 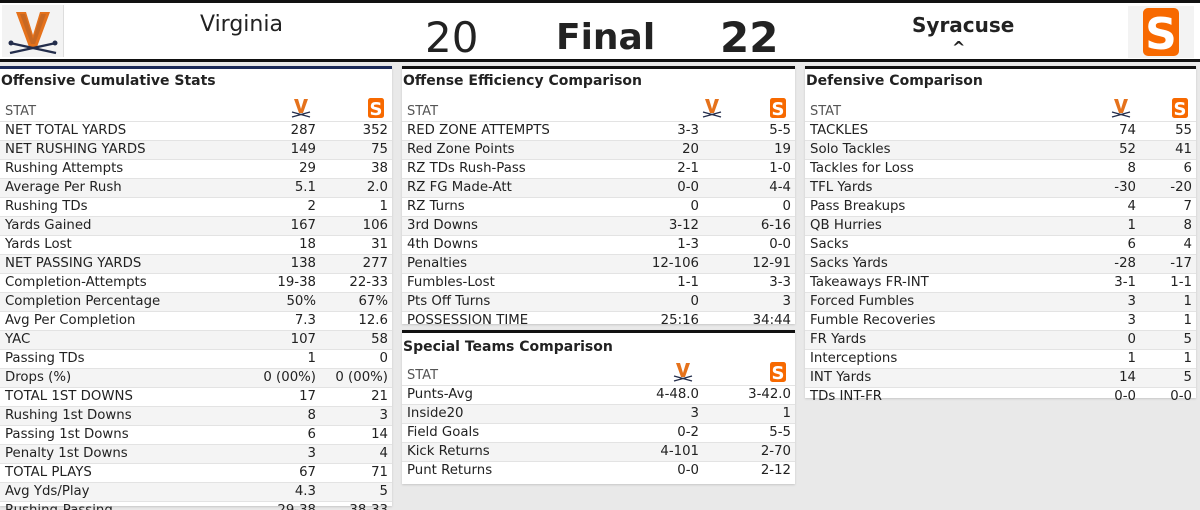 I want to click on syracuse-value: 58, so click(x=354, y=340).